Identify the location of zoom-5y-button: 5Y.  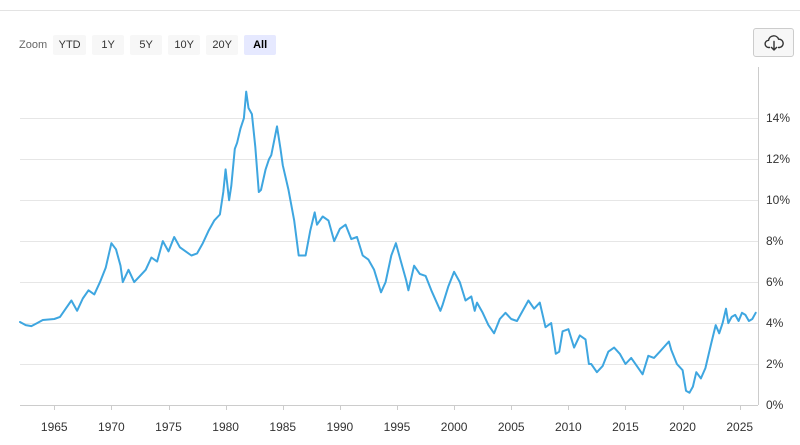
(146, 45).